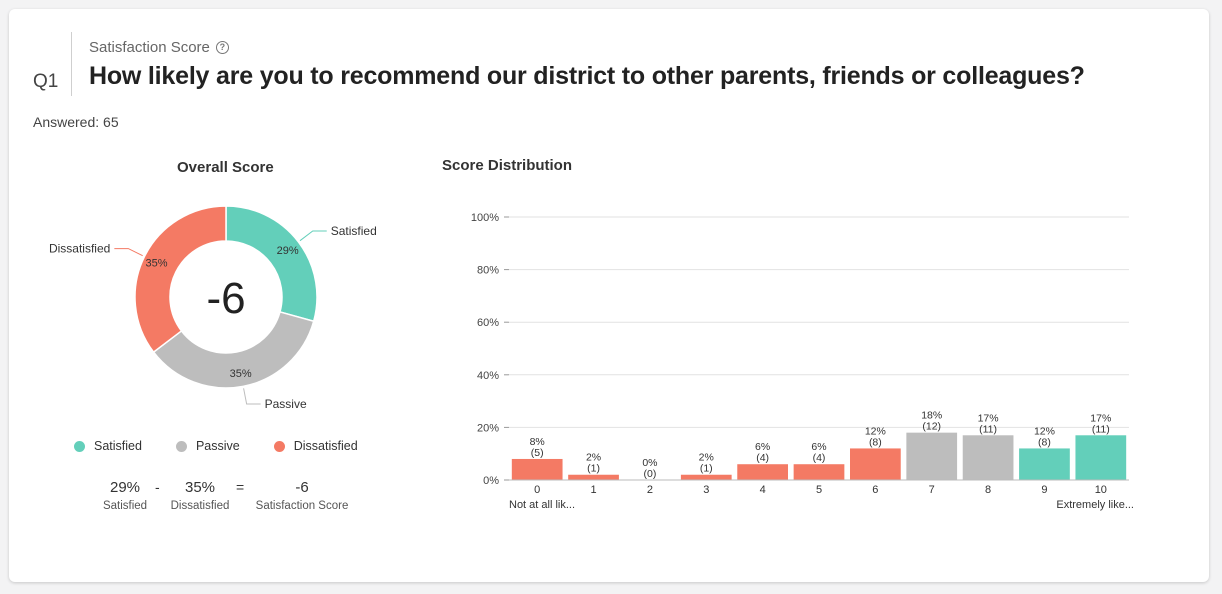  I want to click on donut-slice-dissatisfied, so click(180, 279).